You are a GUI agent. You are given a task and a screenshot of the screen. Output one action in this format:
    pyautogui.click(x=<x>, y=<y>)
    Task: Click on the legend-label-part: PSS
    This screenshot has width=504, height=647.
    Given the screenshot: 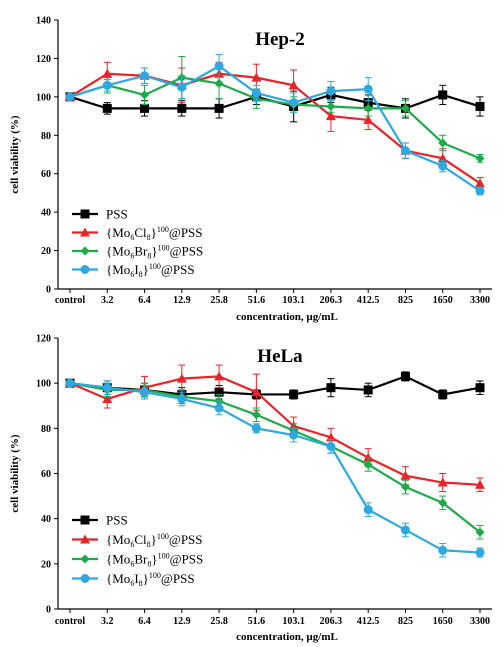 What is the action you would take?
    pyautogui.click(x=117, y=520)
    